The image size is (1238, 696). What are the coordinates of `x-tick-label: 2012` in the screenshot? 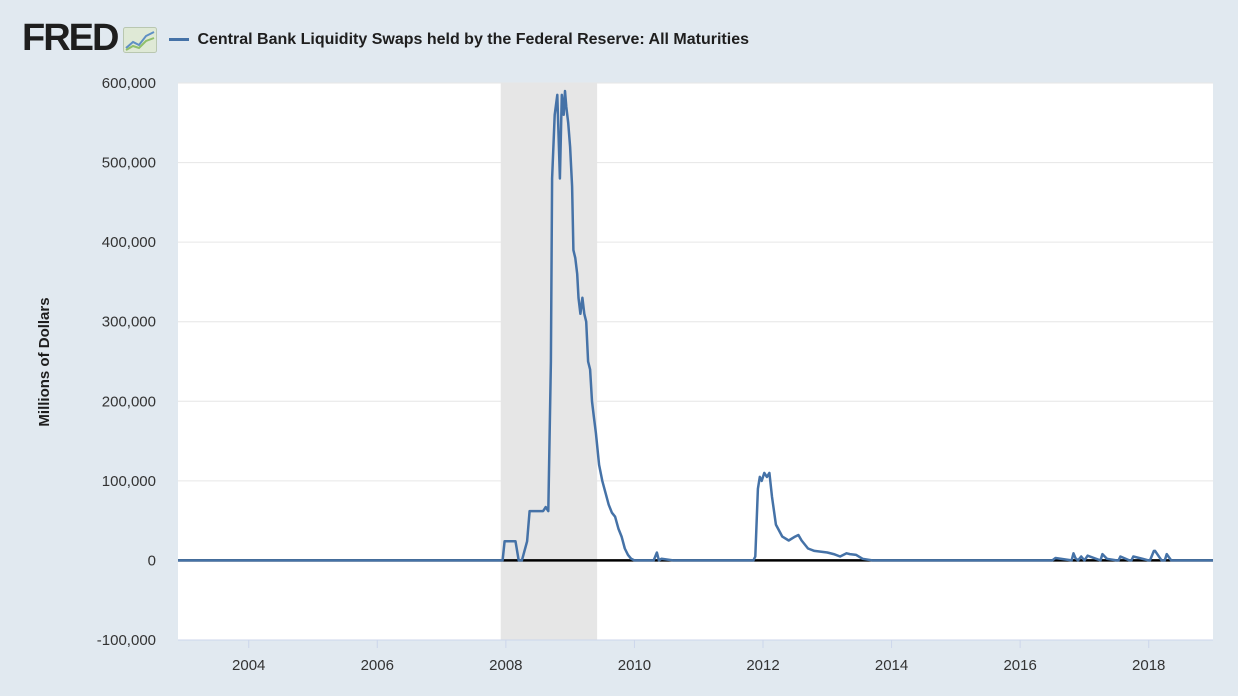 It's located at (762, 665).